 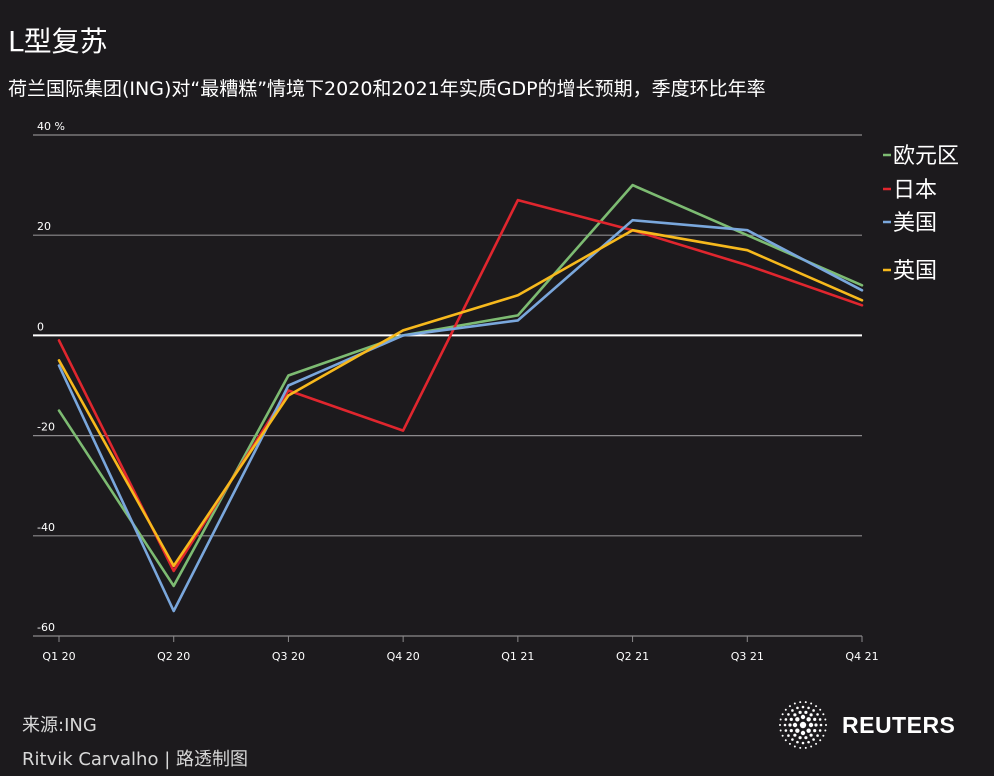 I want to click on y-tick-label: -60, so click(x=46, y=627).